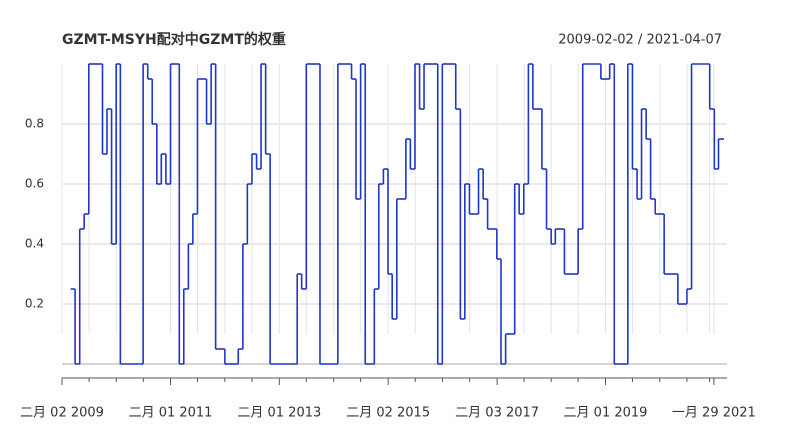 The image size is (789, 431). Describe the element at coordinates (606, 413) in the screenshot. I see `x-tick-label: 二月 01 2019` at that location.